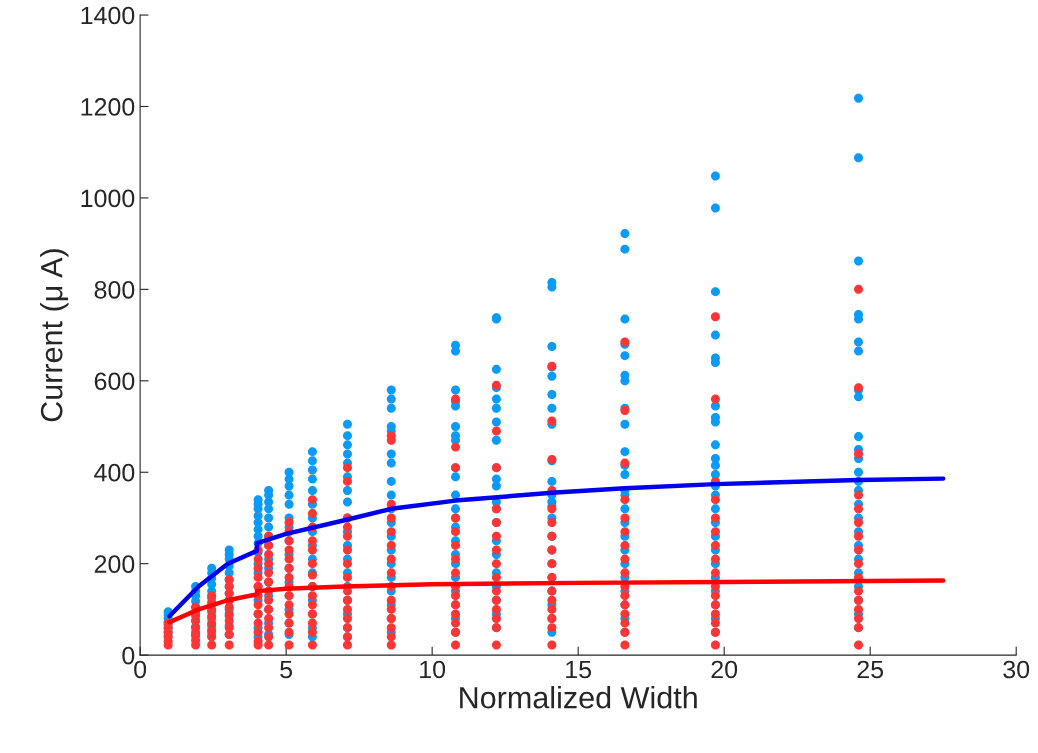 The image size is (1038, 753). I want to click on y-tick-label: 1000, so click(108, 198).